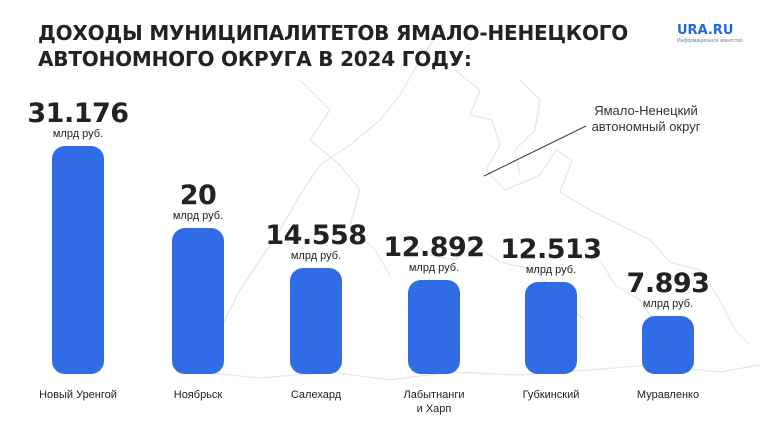 The image size is (760, 427). I want to click on map-region-label-line-1: Ямало-Ненецкий, so click(646, 110).